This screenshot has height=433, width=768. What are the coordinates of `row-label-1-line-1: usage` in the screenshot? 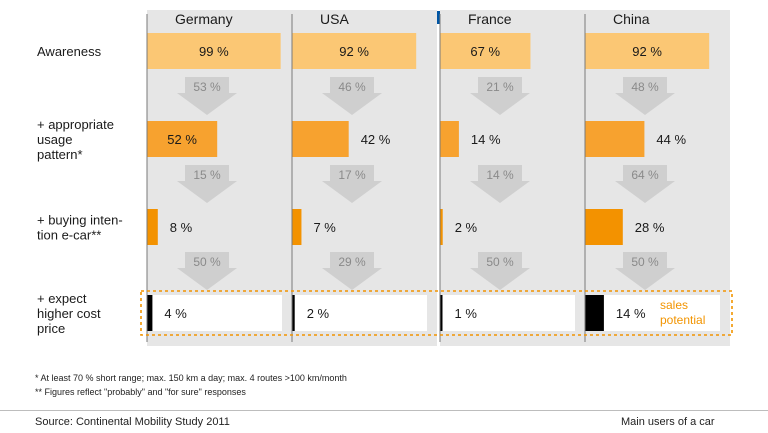 It's located at (54, 139).